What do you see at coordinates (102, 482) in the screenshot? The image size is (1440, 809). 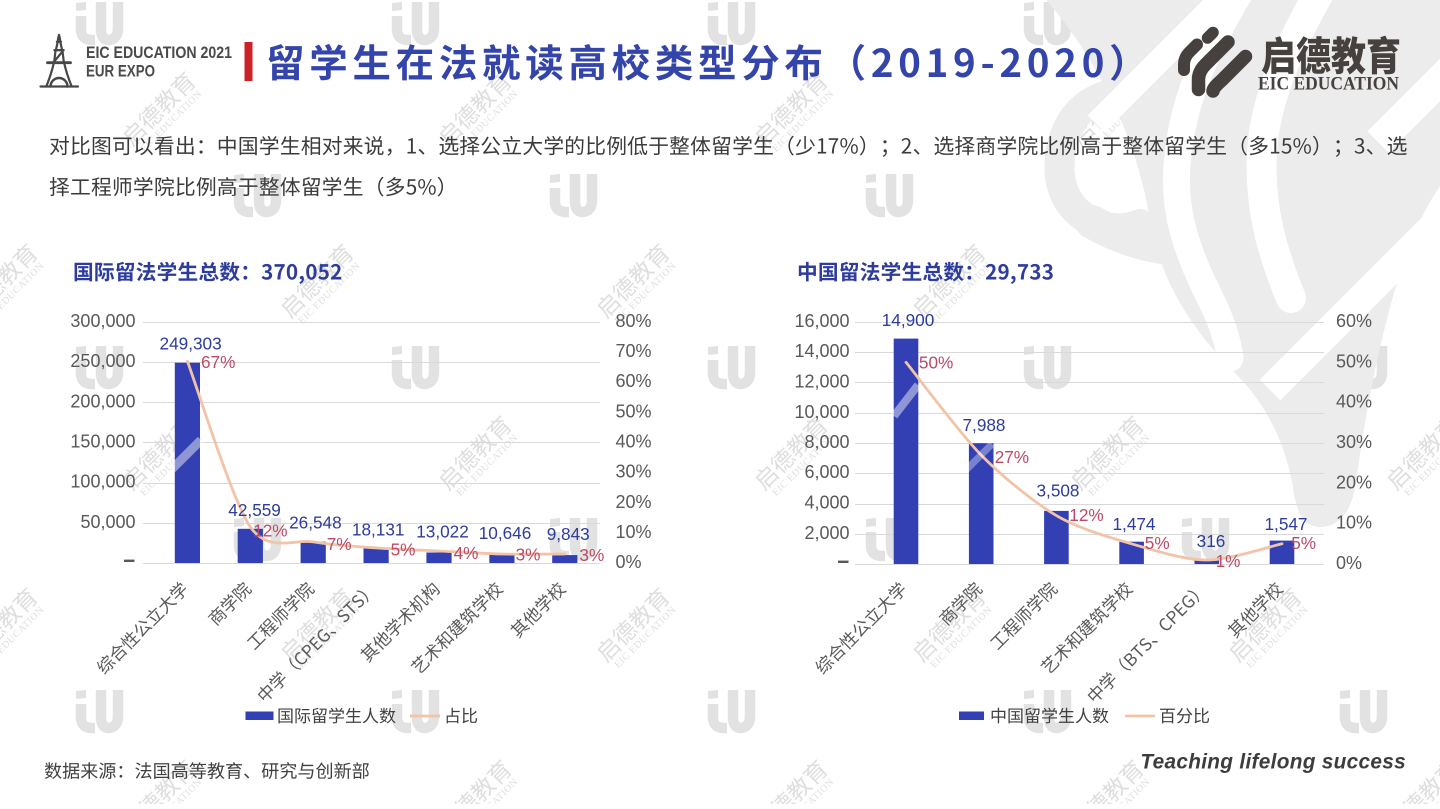 I see `svg-text: 100,000` at bounding box center [102, 482].